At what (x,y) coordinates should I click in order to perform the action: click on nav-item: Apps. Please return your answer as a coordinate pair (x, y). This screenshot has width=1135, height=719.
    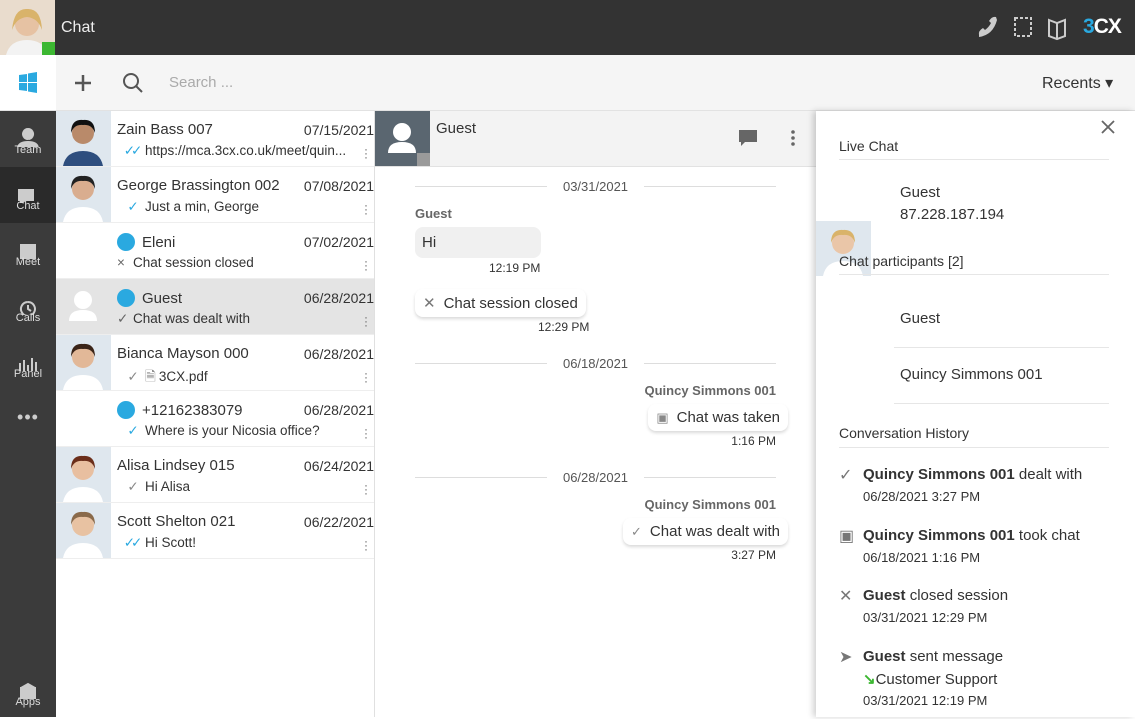
    Looking at the image, I should click on (28, 691).